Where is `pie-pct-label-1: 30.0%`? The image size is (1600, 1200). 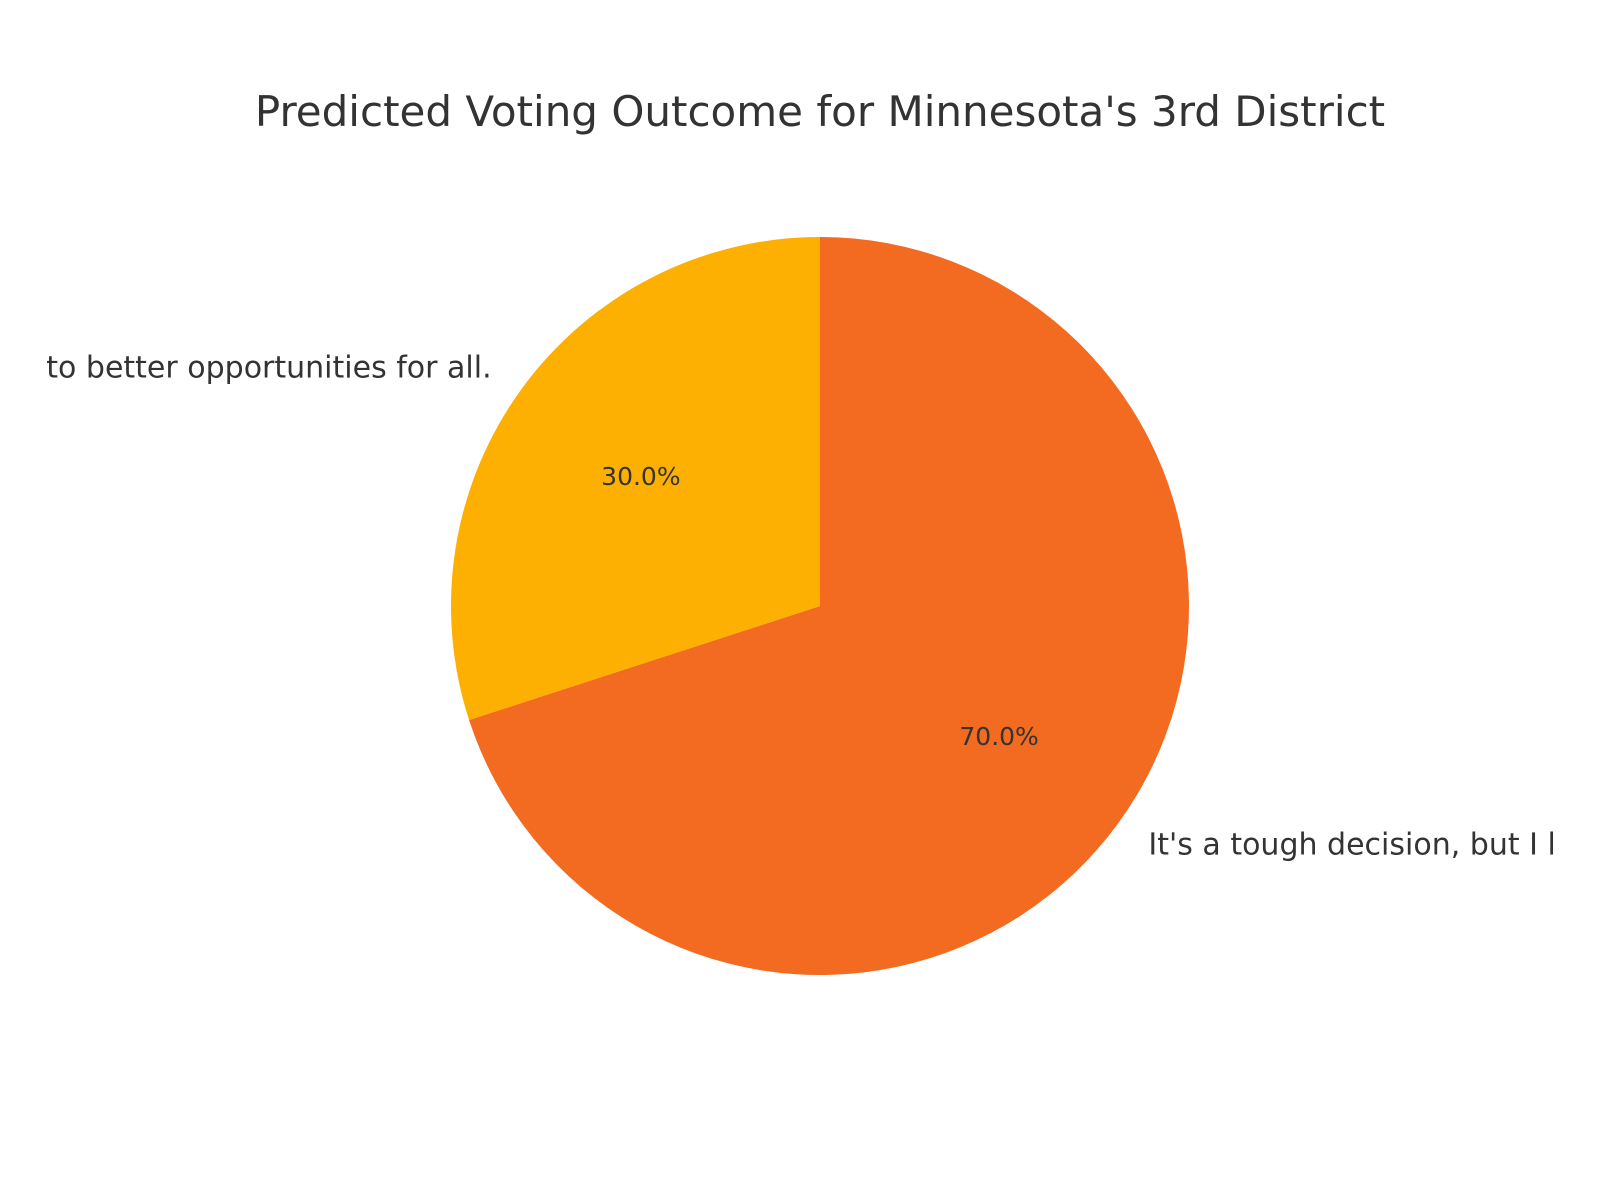
pie-pct-label-1: 30.0% is located at coordinates (640, 476).